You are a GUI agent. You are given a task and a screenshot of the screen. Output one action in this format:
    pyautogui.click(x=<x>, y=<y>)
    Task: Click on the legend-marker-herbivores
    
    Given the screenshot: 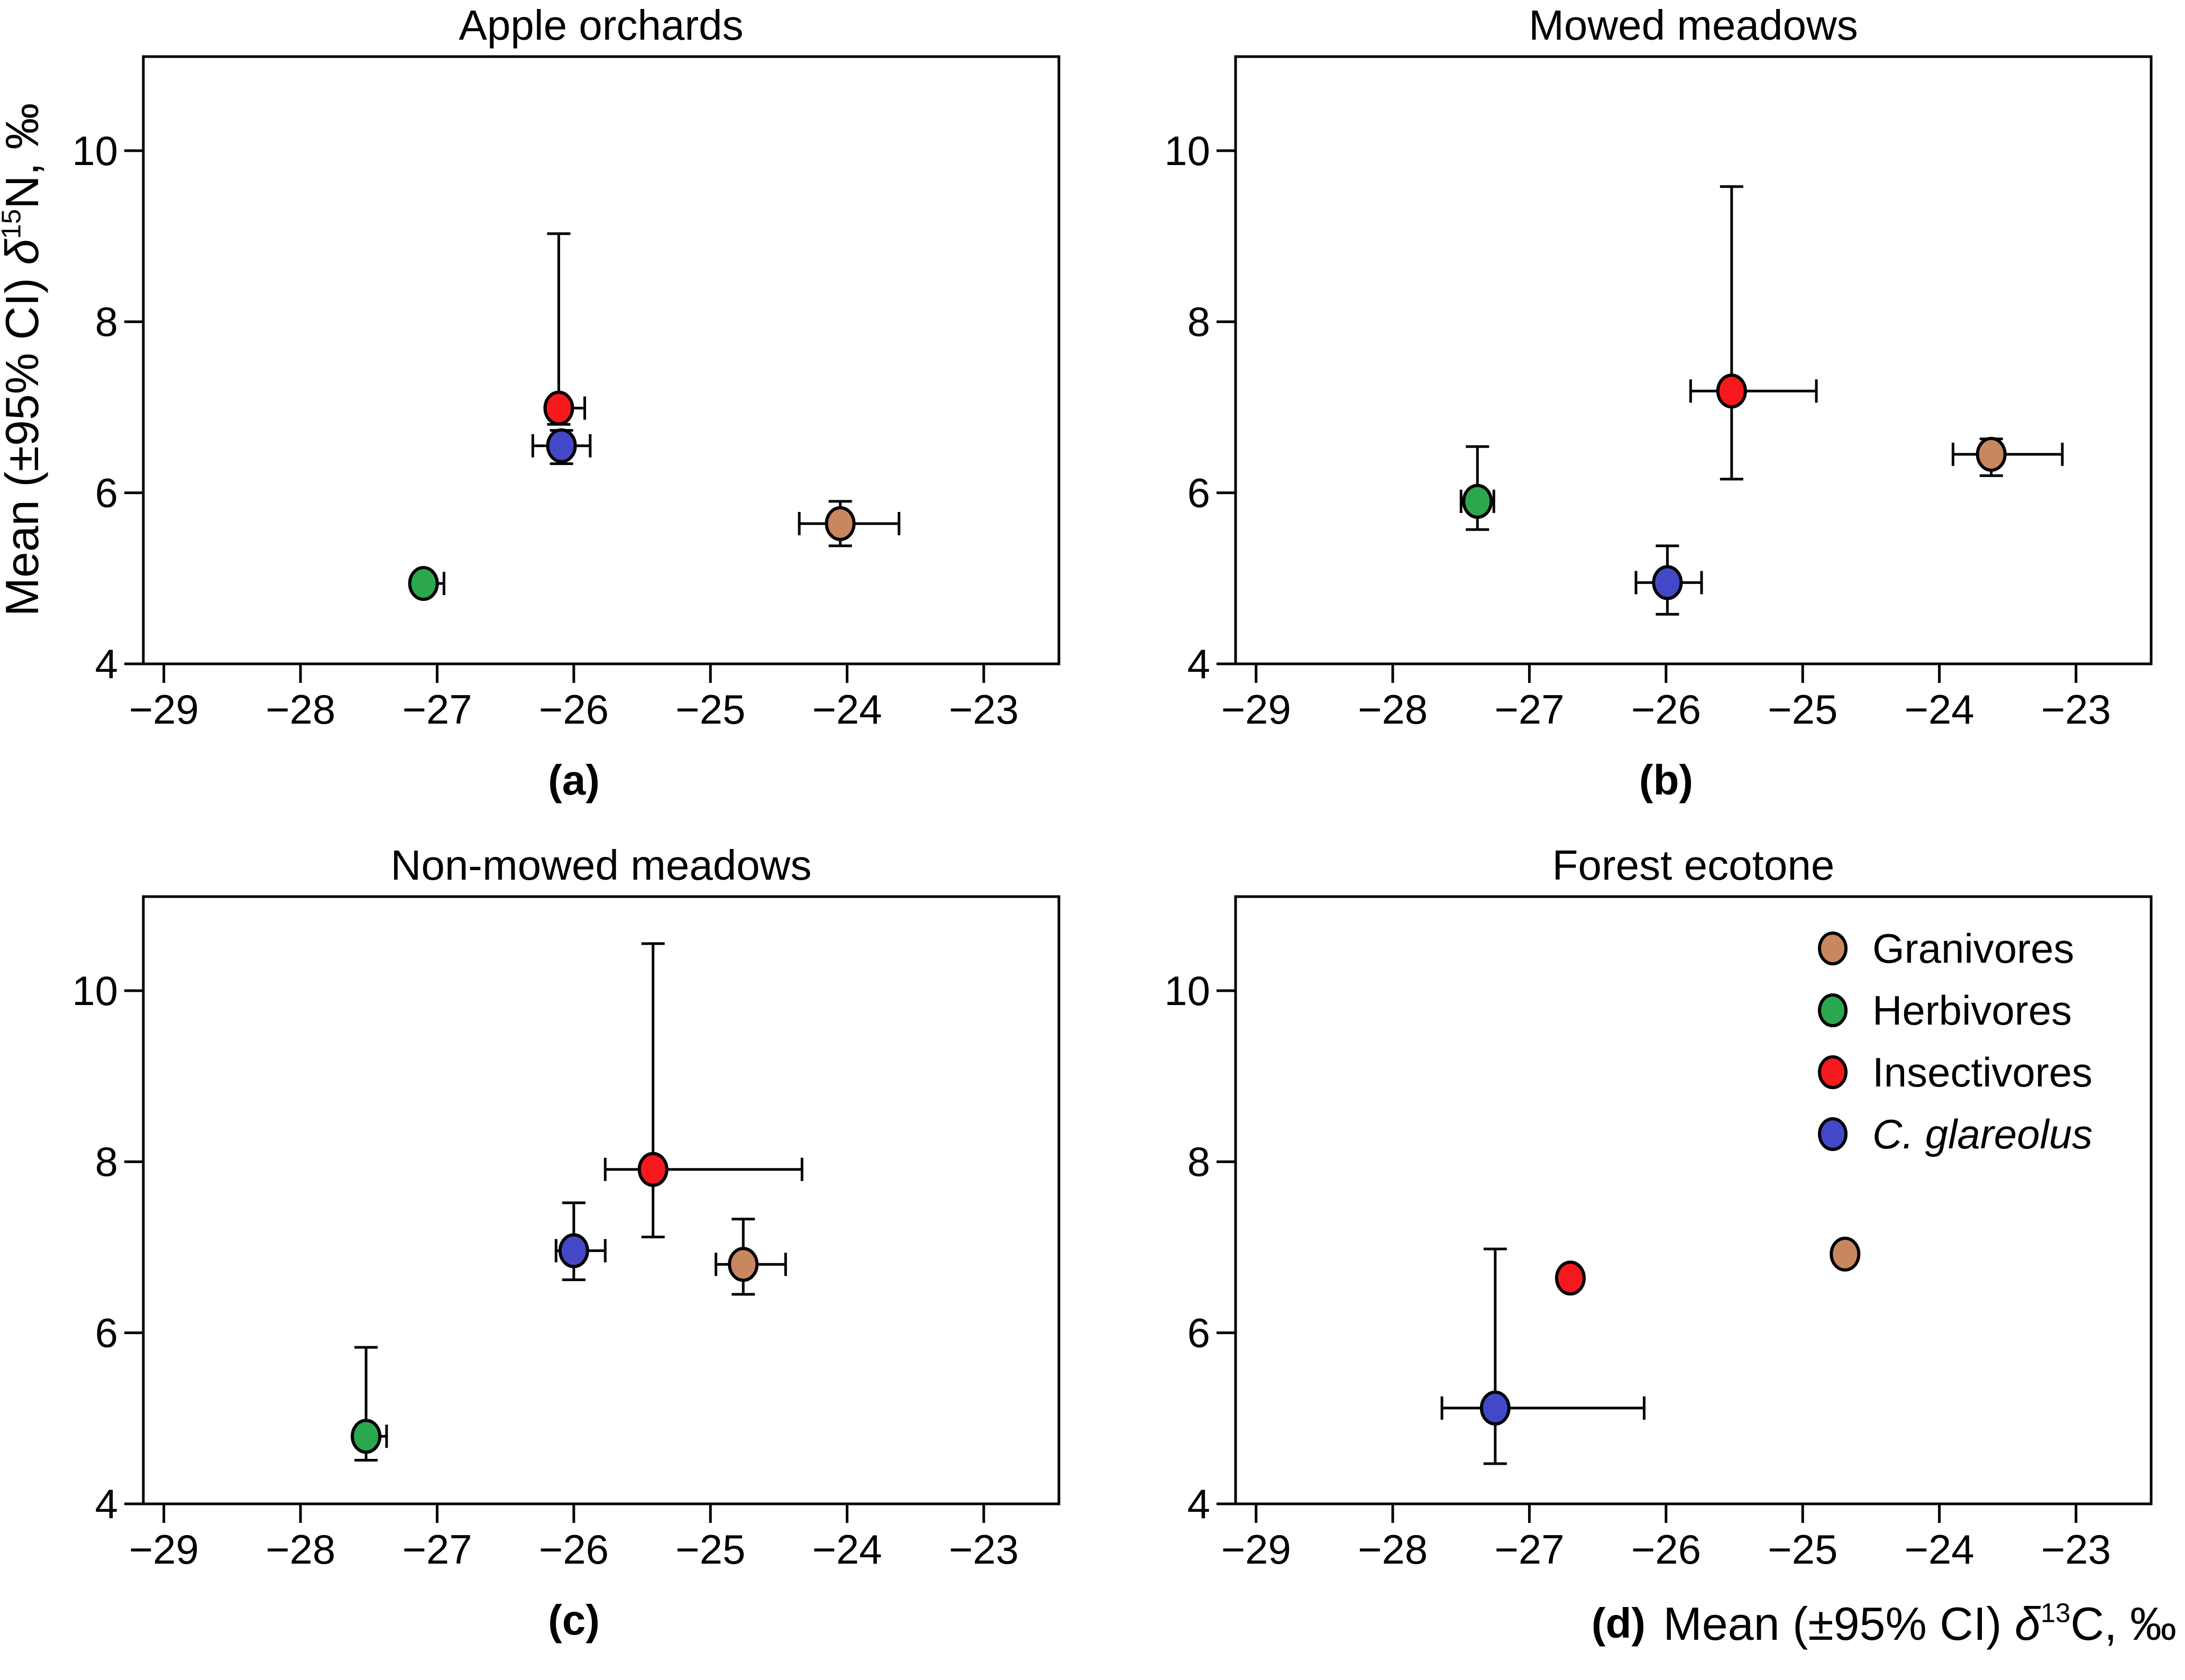 What is the action you would take?
    pyautogui.click(x=1833, y=1010)
    